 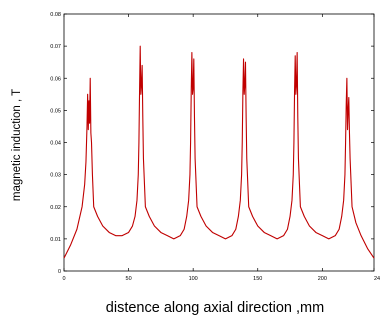 I want to click on y-tick-label: 0.01, so click(x=55, y=240).